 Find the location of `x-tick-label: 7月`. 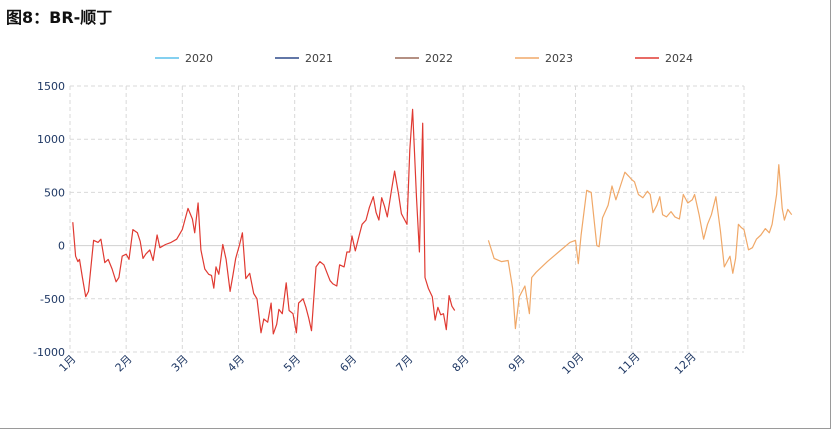

x-tick-label: 7月 is located at coordinates (405, 364).